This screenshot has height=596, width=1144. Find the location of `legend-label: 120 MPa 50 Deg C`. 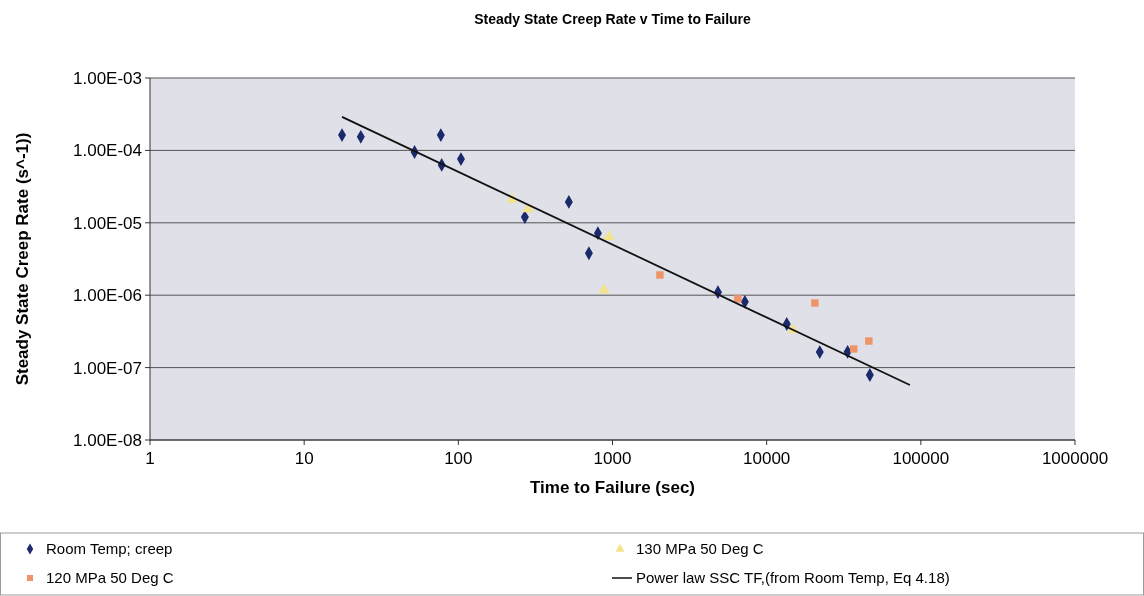

legend-label: 120 MPa 50 Deg C is located at coordinates (110, 577).